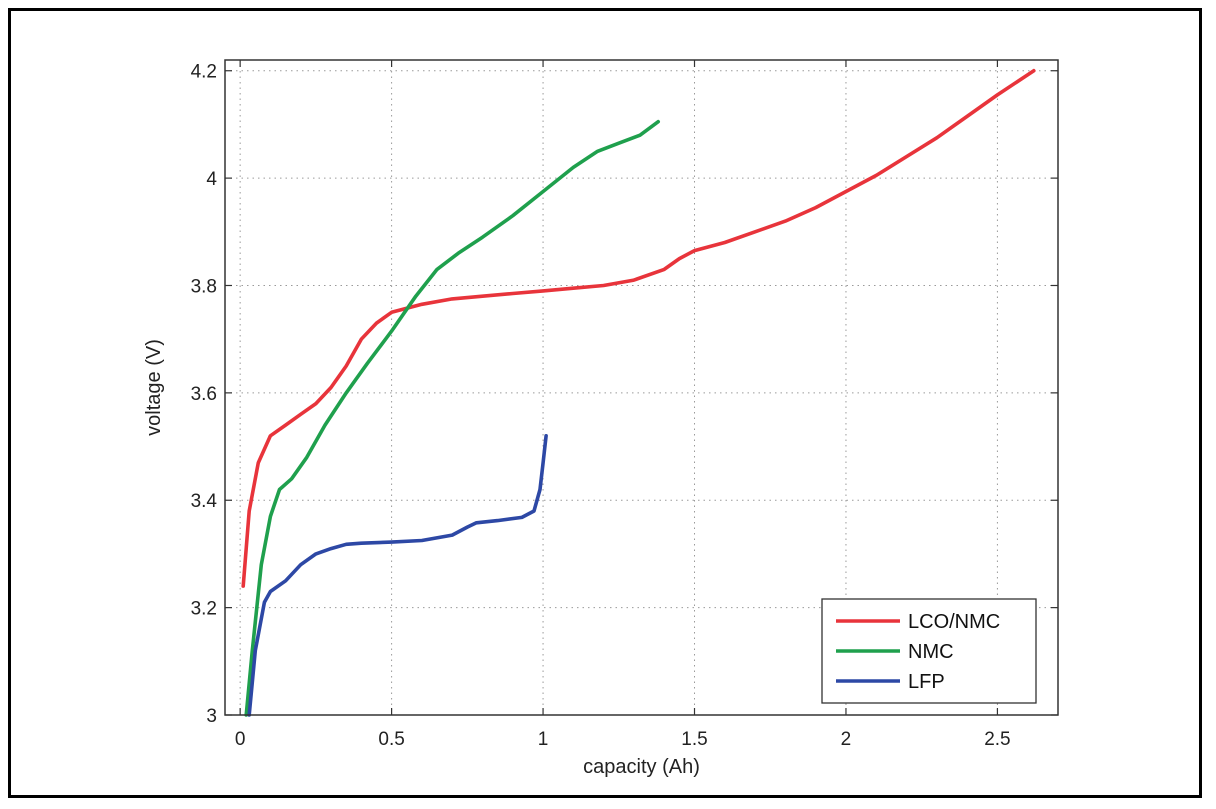  What do you see at coordinates (204, 609) in the screenshot?
I see `y-tick-label: 3.2` at bounding box center [204, 609].